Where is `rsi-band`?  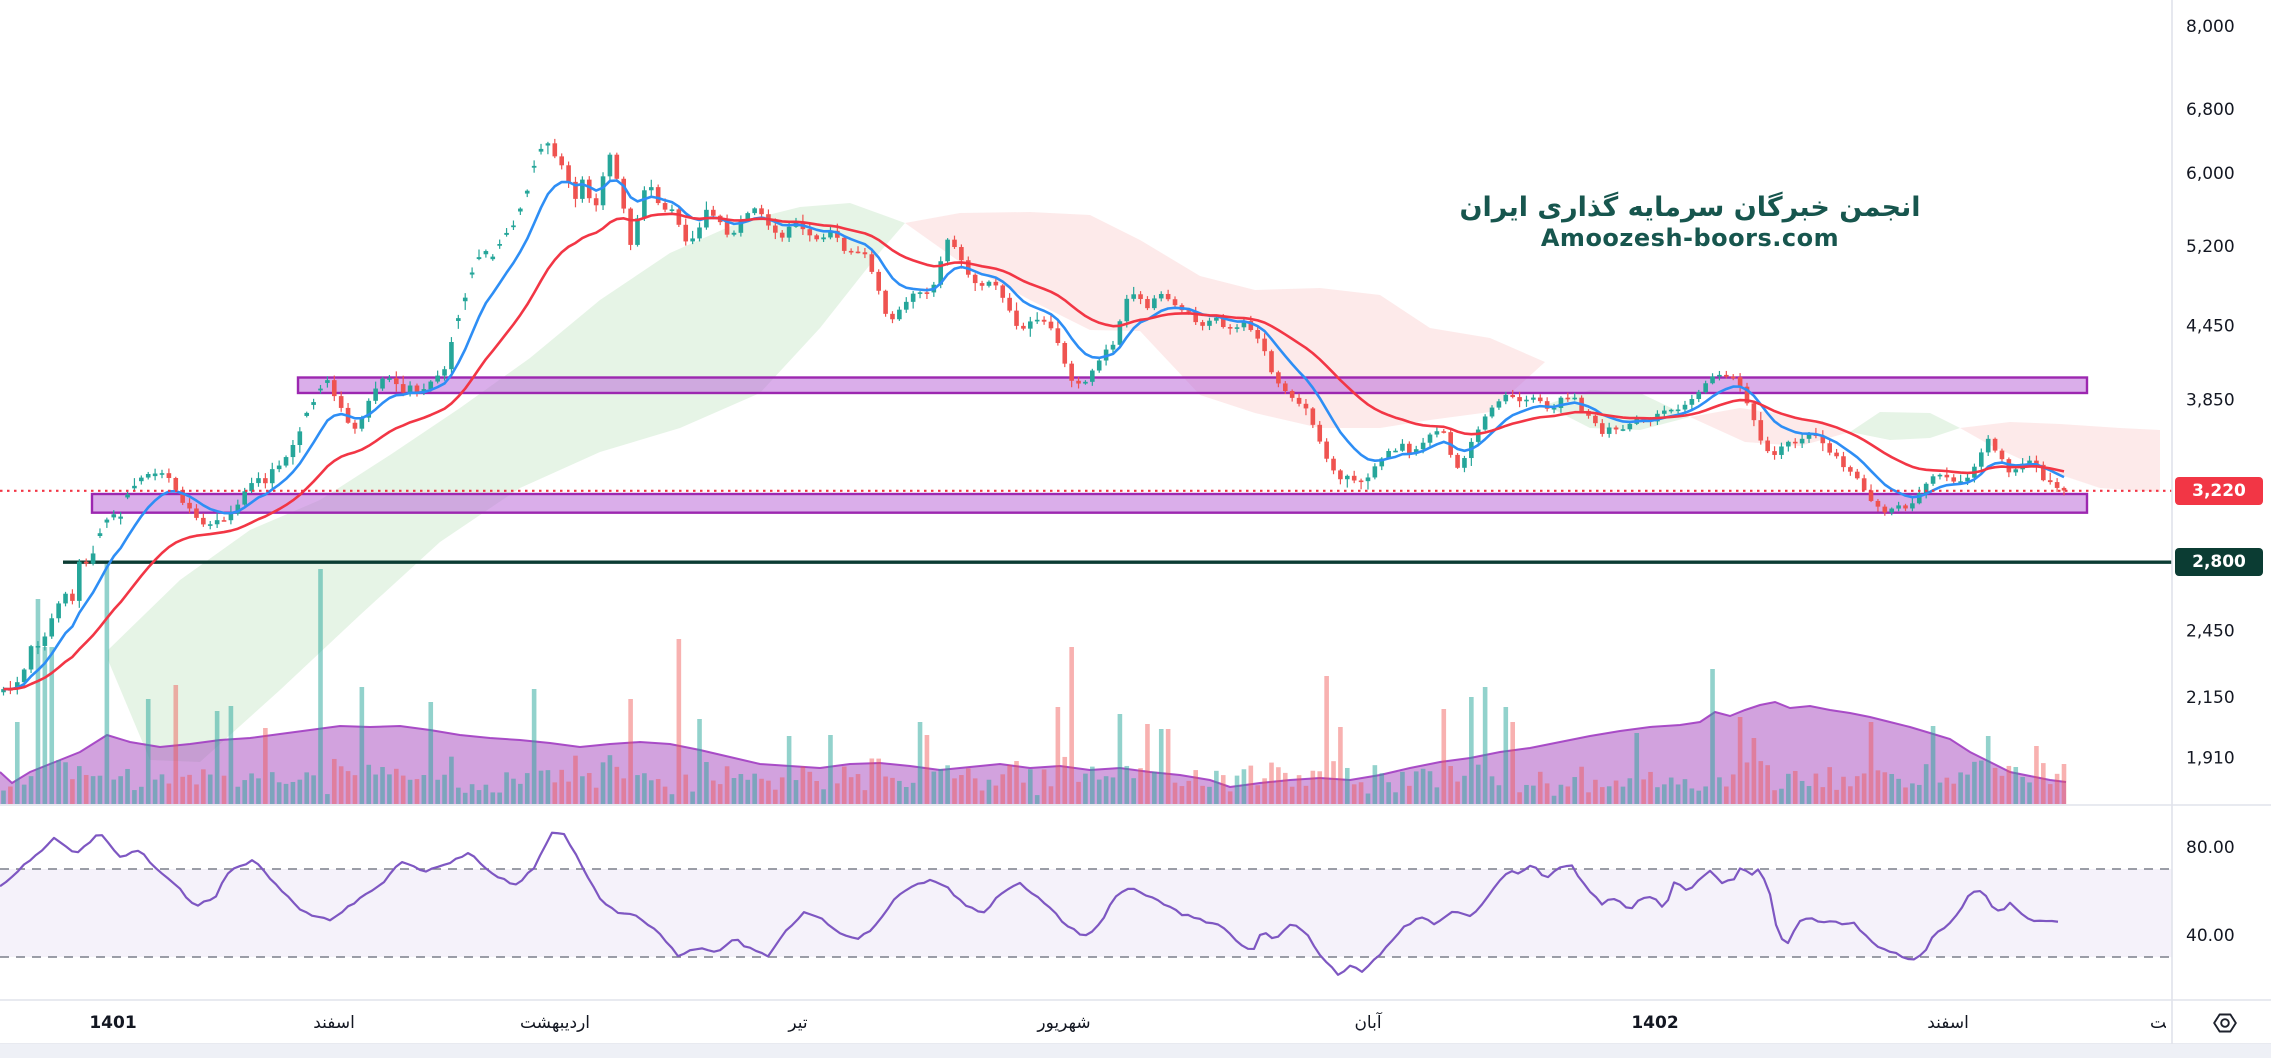 rsi-band is located at coordinates (1086, 913).